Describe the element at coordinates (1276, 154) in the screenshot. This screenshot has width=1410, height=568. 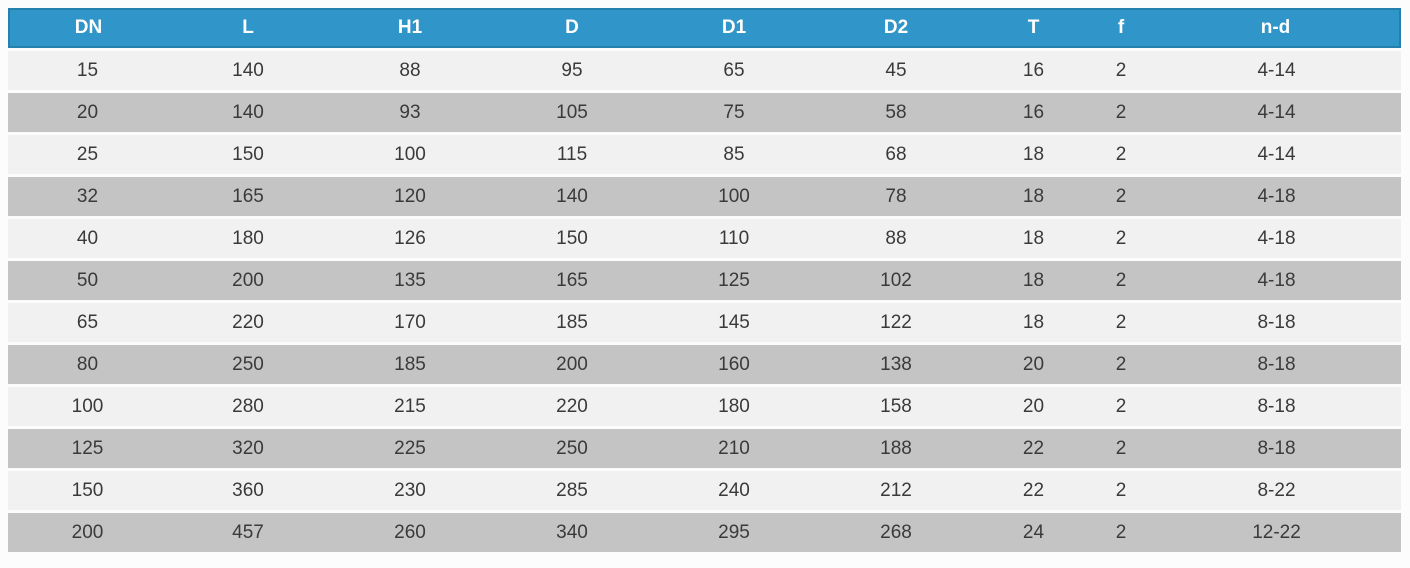
I see `table-cell: 4-14` at that location.